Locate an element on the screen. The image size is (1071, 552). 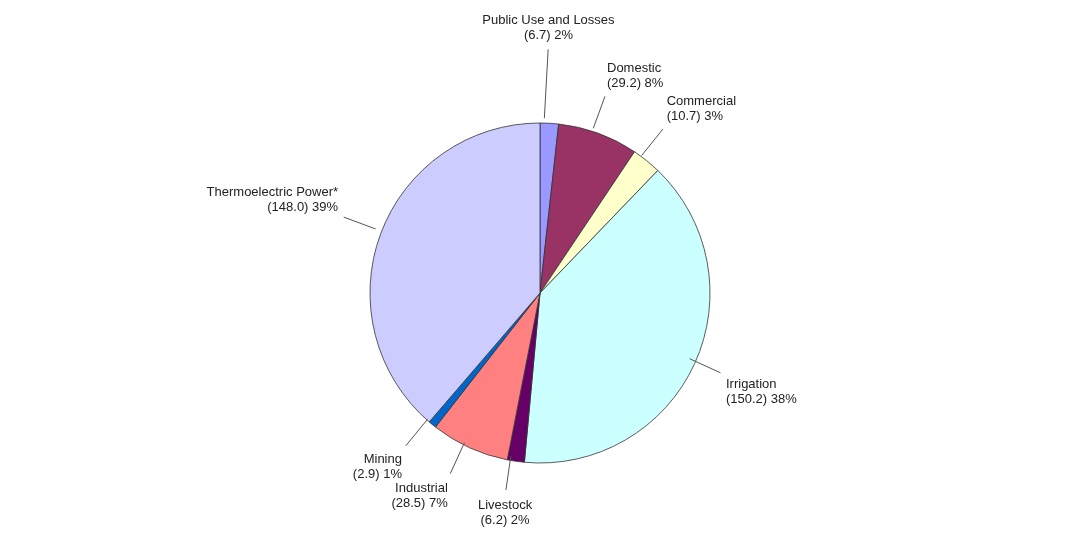
slice-label: Domestic is located at coordinates (634, 67).